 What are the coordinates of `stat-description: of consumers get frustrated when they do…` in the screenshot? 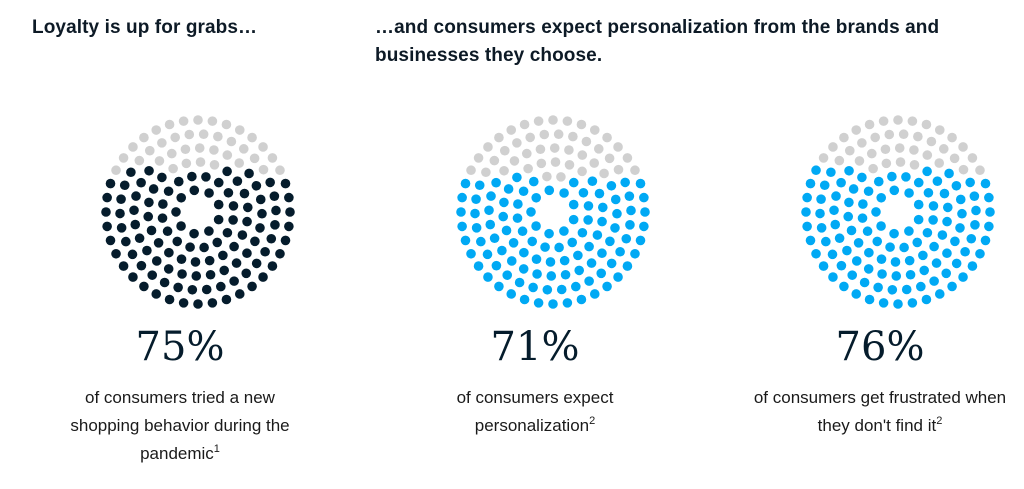 It's located at (880, 412).